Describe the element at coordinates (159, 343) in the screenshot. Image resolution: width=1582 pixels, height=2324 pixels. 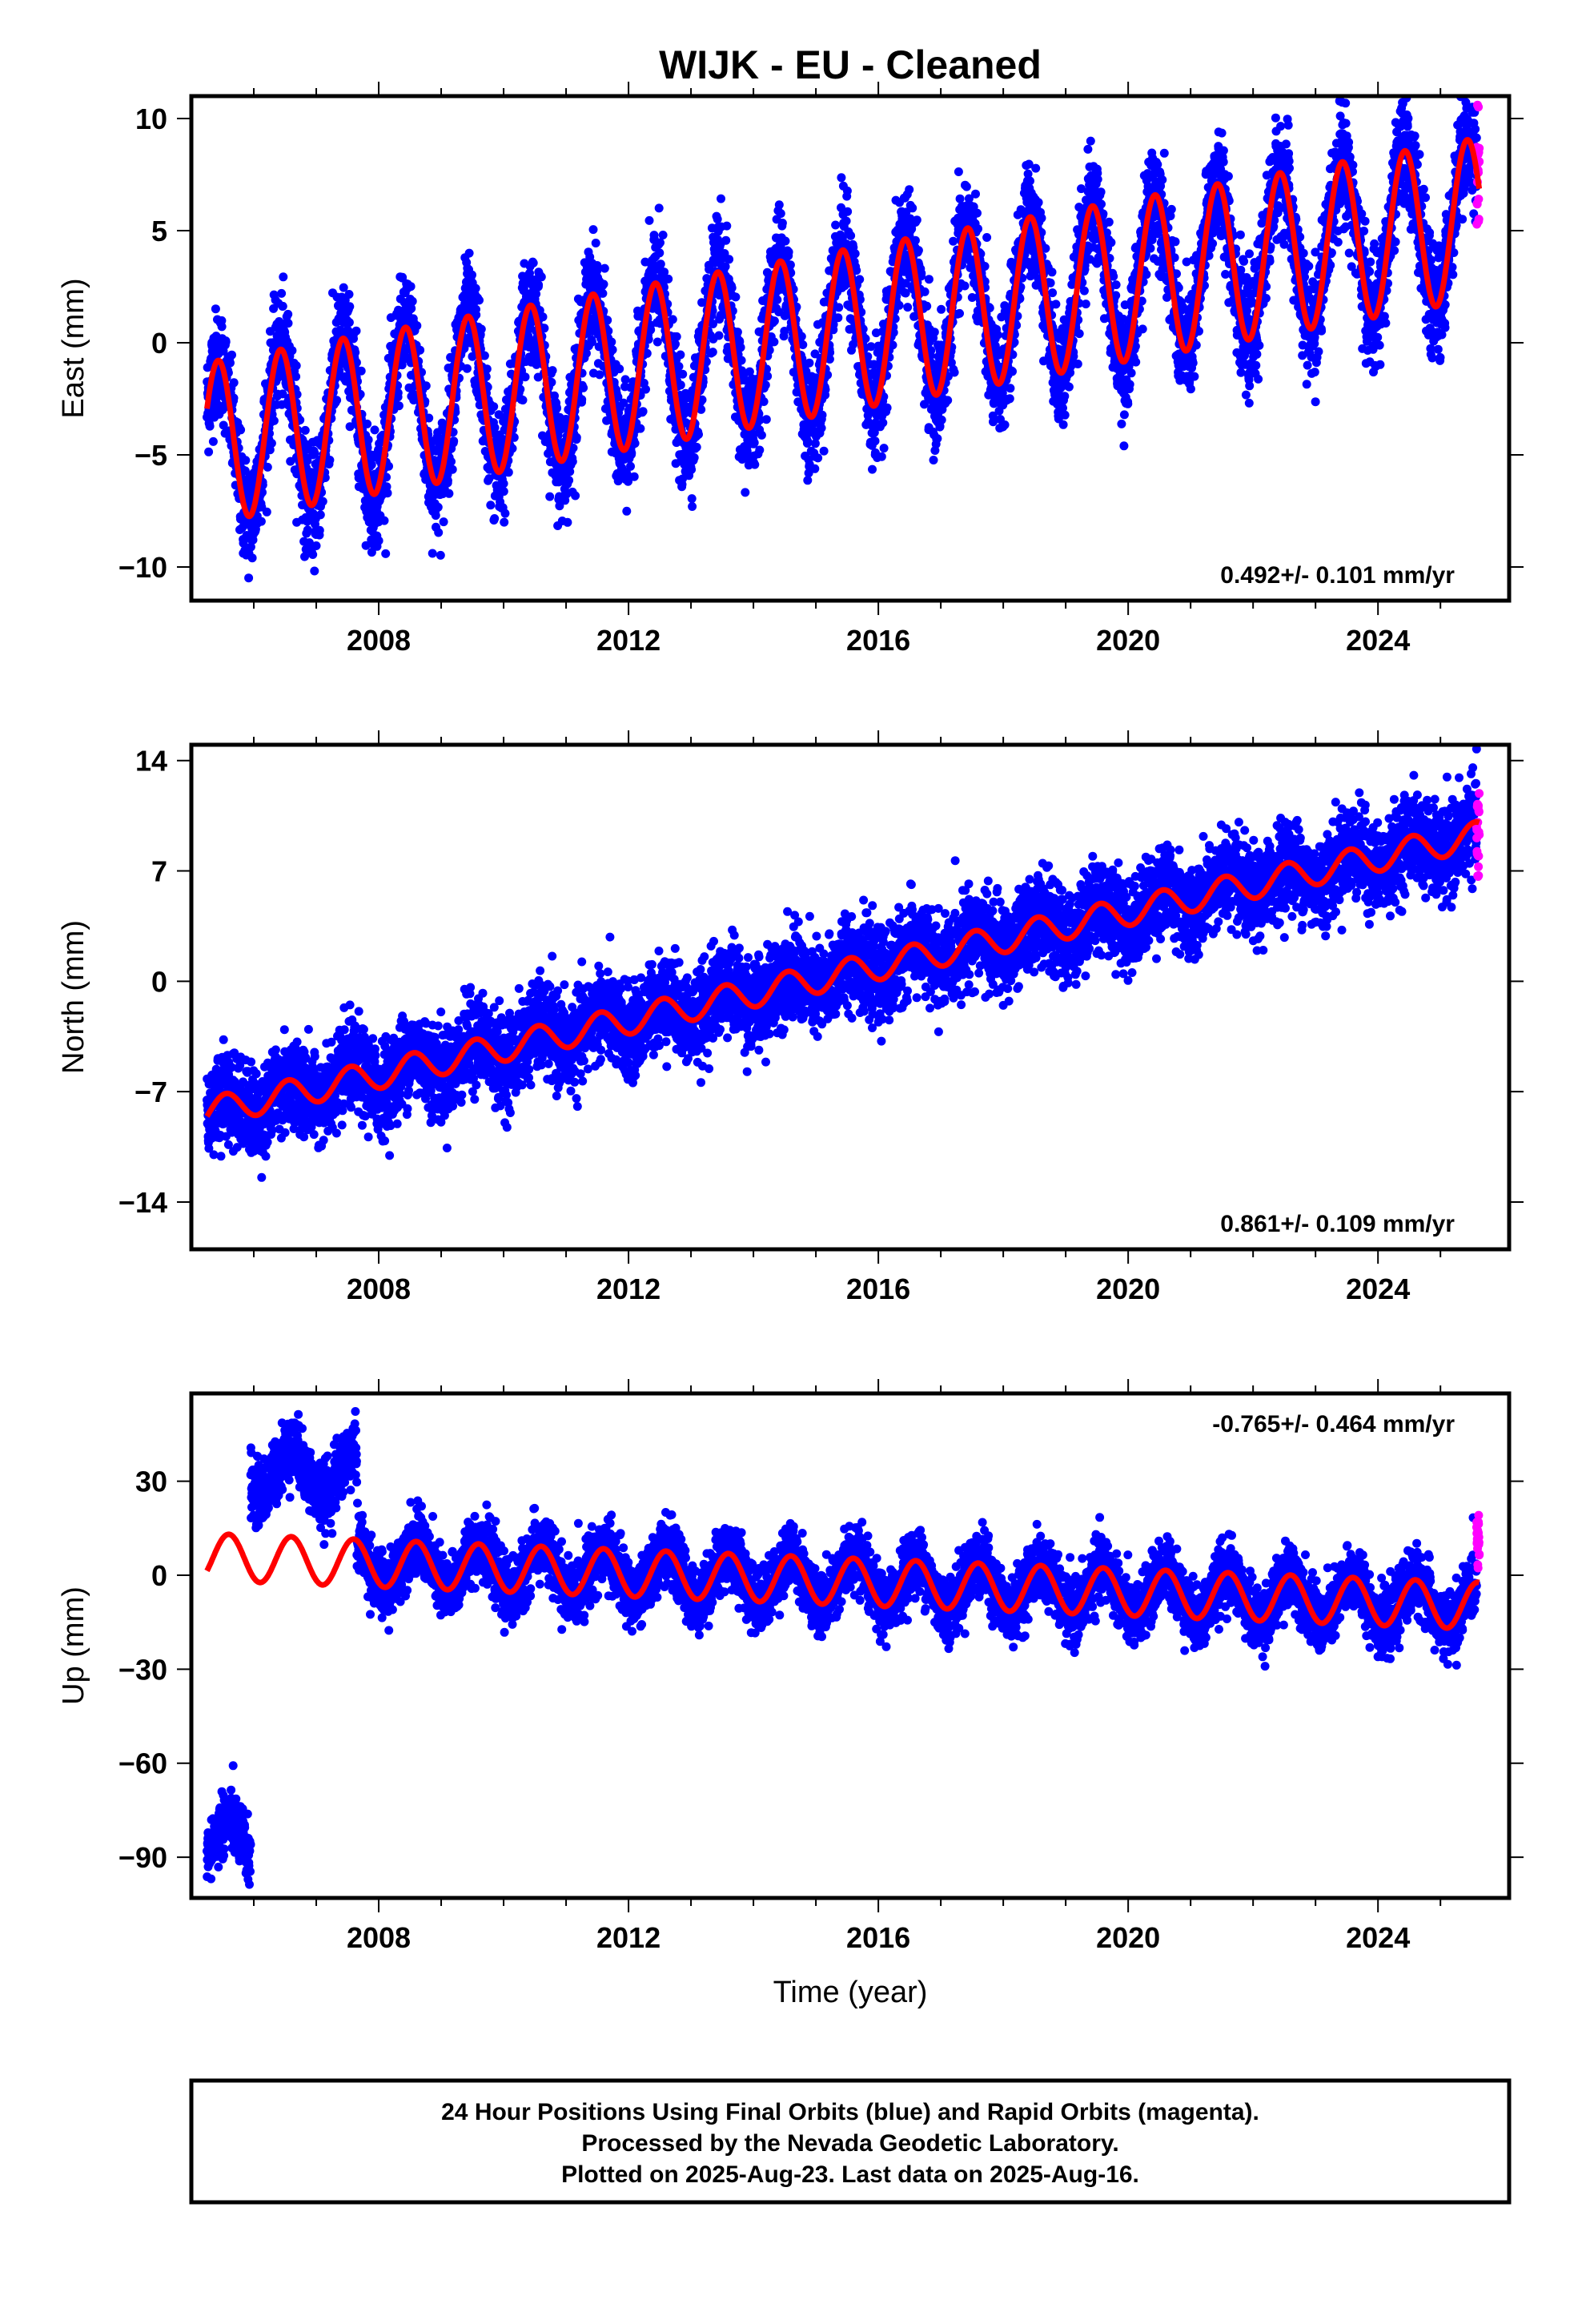
I see `y-tick-label: 0` at that location.